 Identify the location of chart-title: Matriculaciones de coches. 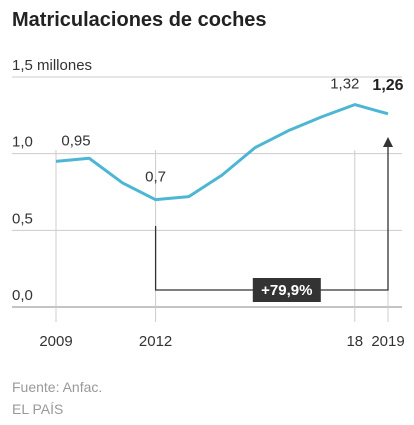
(139, 20).